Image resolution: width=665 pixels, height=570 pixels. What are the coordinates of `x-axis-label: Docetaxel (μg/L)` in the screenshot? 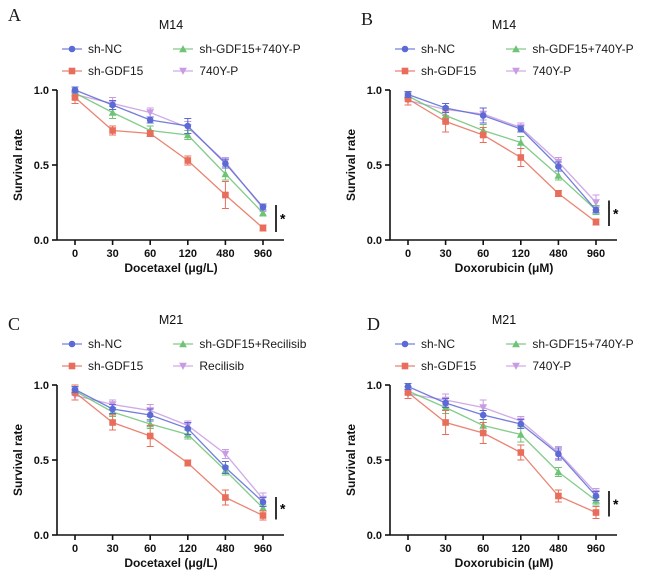 It's located at (171, 268).